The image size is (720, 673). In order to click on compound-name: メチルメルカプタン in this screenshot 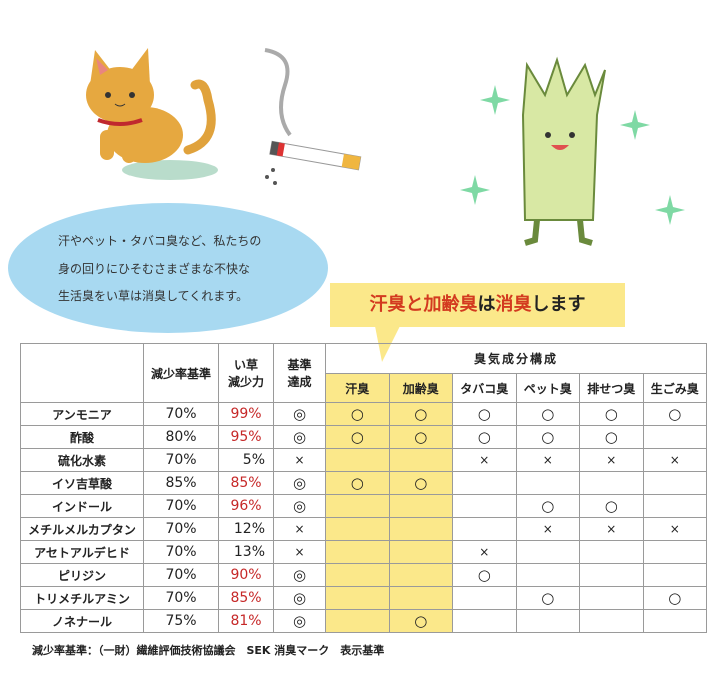, I will do `click(82, 529)`.